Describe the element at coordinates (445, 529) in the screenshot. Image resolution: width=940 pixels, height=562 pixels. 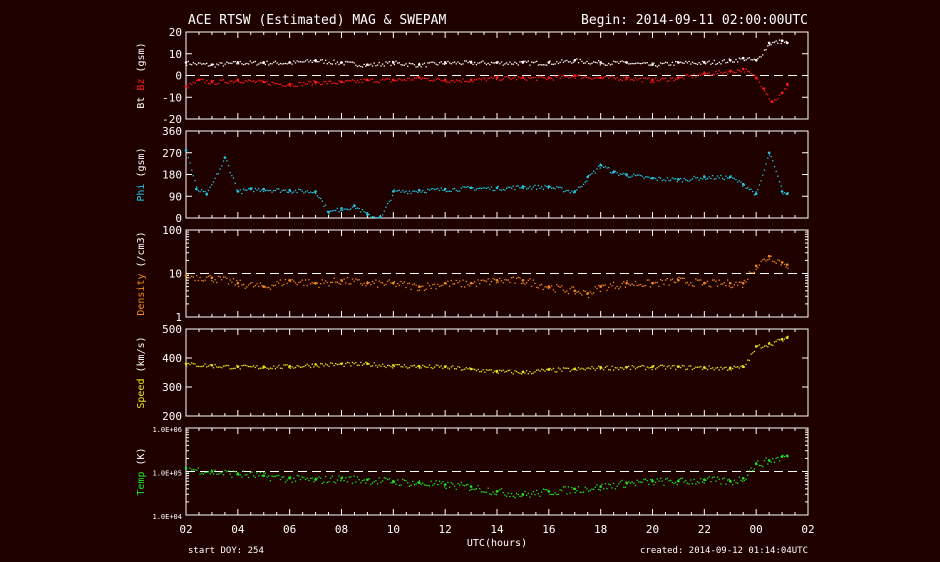
I see `x-tick-label: 12` at that location.